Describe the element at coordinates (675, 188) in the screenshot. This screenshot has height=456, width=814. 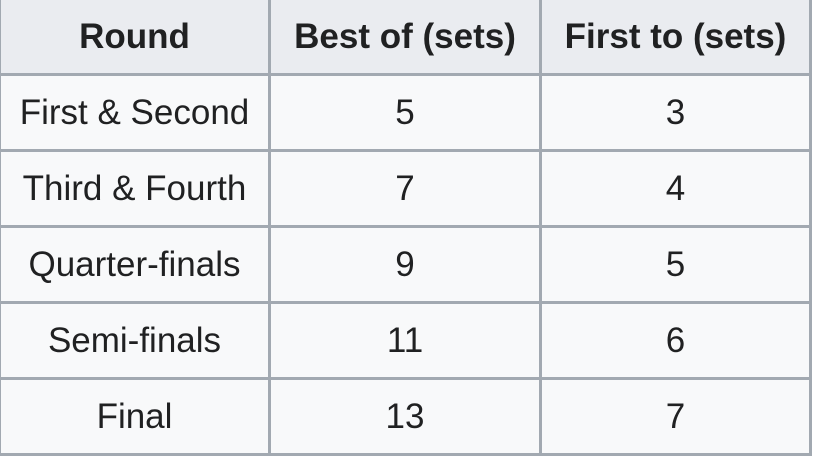
I see `first-to-cell: 4` at that location.